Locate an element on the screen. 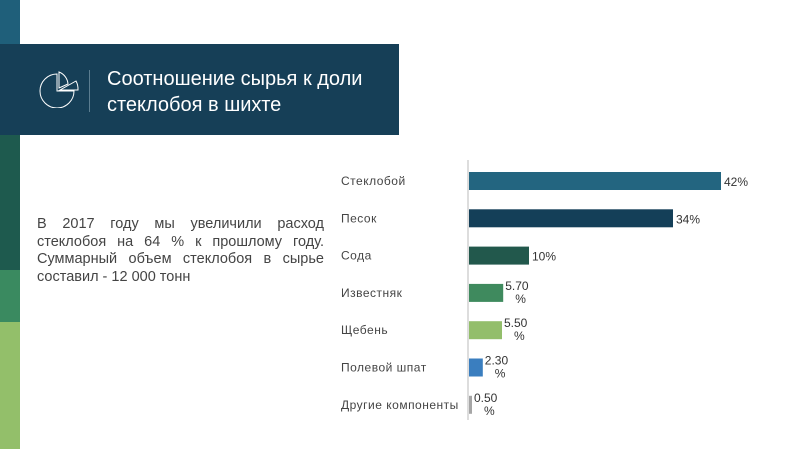  category-label: Сода is located at coordinates (356, 256).